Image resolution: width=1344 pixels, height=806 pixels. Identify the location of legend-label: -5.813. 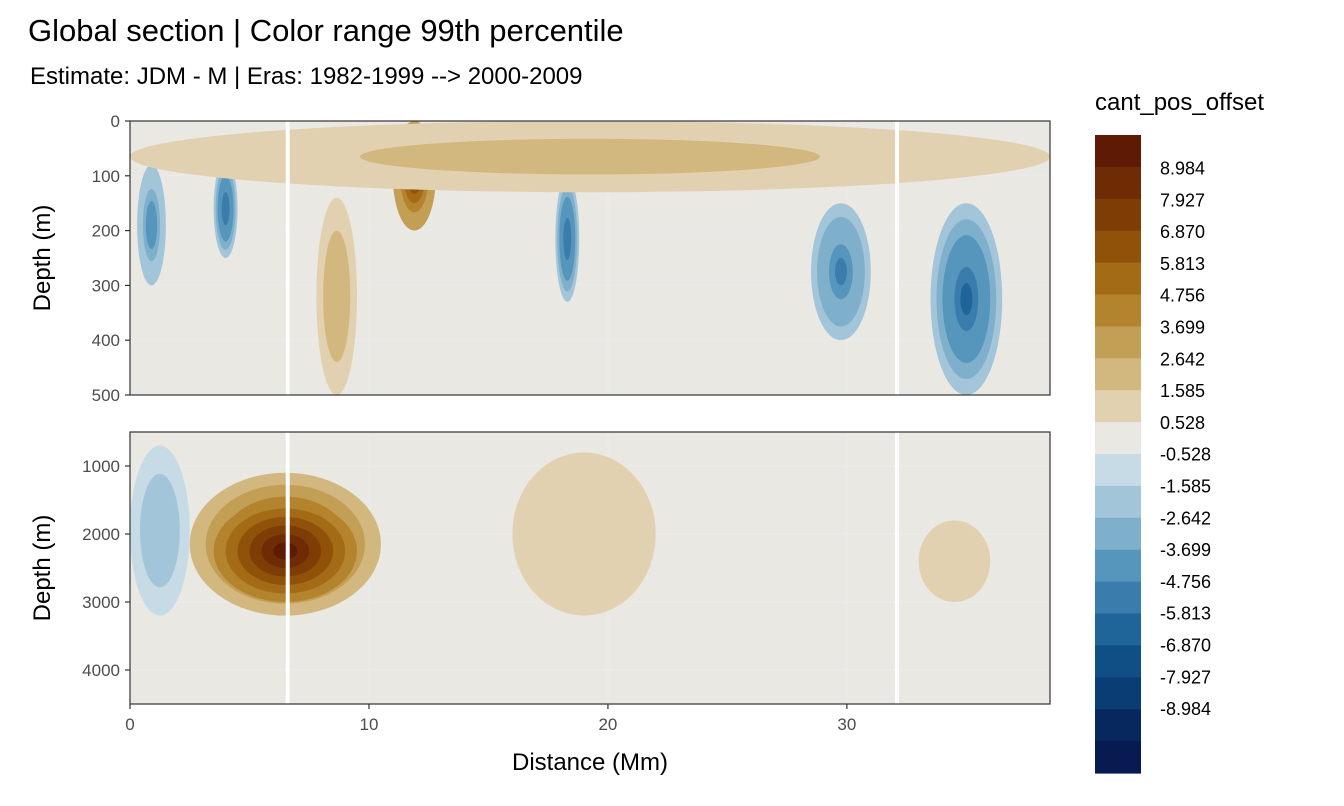
(1185, 614).